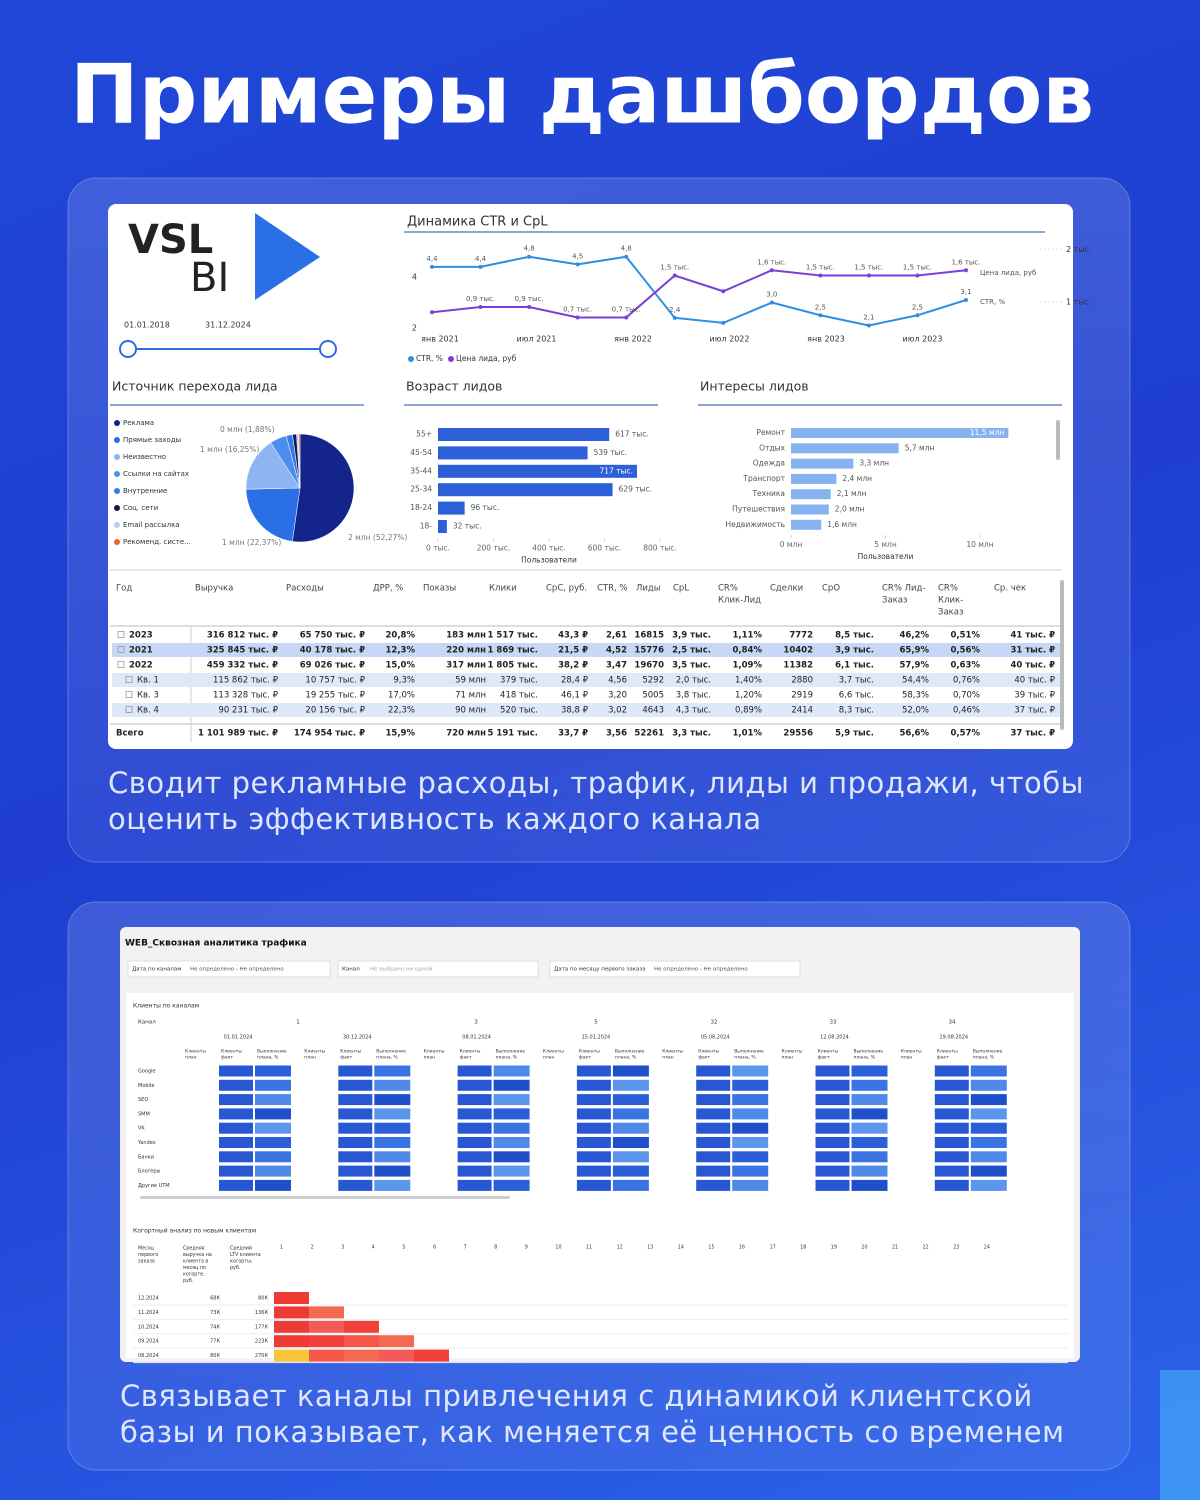 This screenshot has width=1200, height=1500. What do you see at coordinates (310, 1058) in the screenshot?
I see `metric-header: план` at bounding box center [310, 1058].